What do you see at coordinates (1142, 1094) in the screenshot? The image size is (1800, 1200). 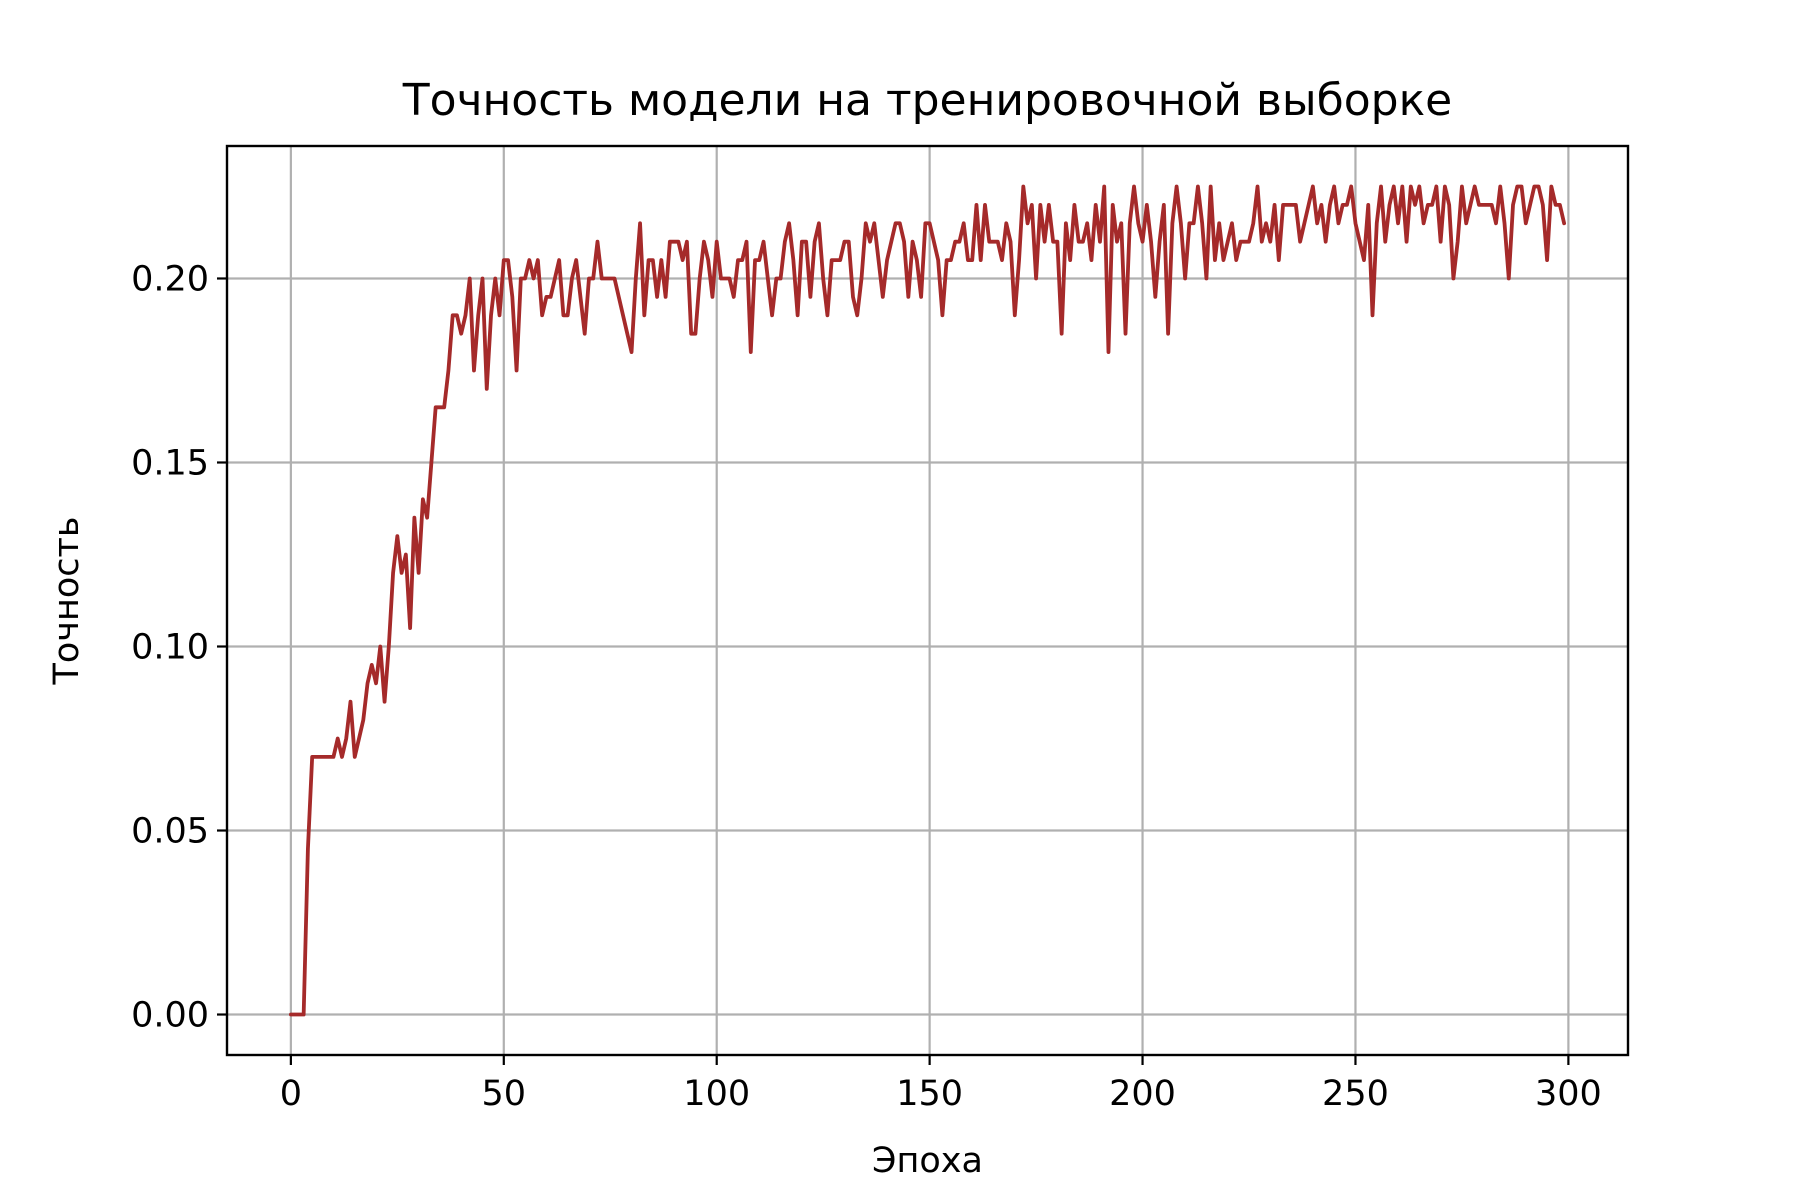 I see `x-tick-label: 200` at bounding box center [1142, 1094].